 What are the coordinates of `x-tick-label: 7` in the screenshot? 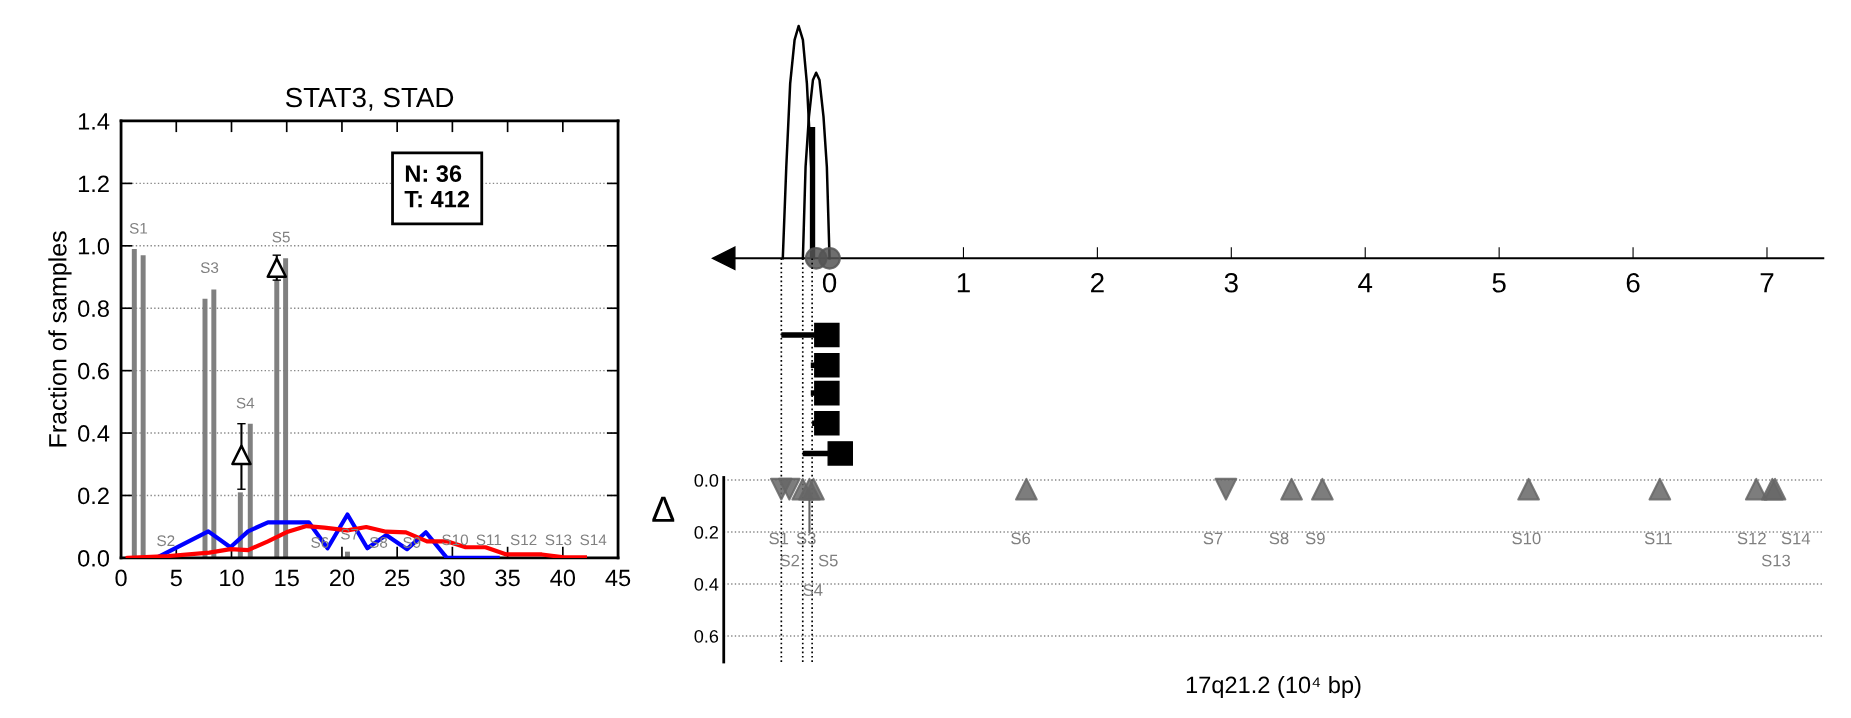 It's located at (1767, 283).